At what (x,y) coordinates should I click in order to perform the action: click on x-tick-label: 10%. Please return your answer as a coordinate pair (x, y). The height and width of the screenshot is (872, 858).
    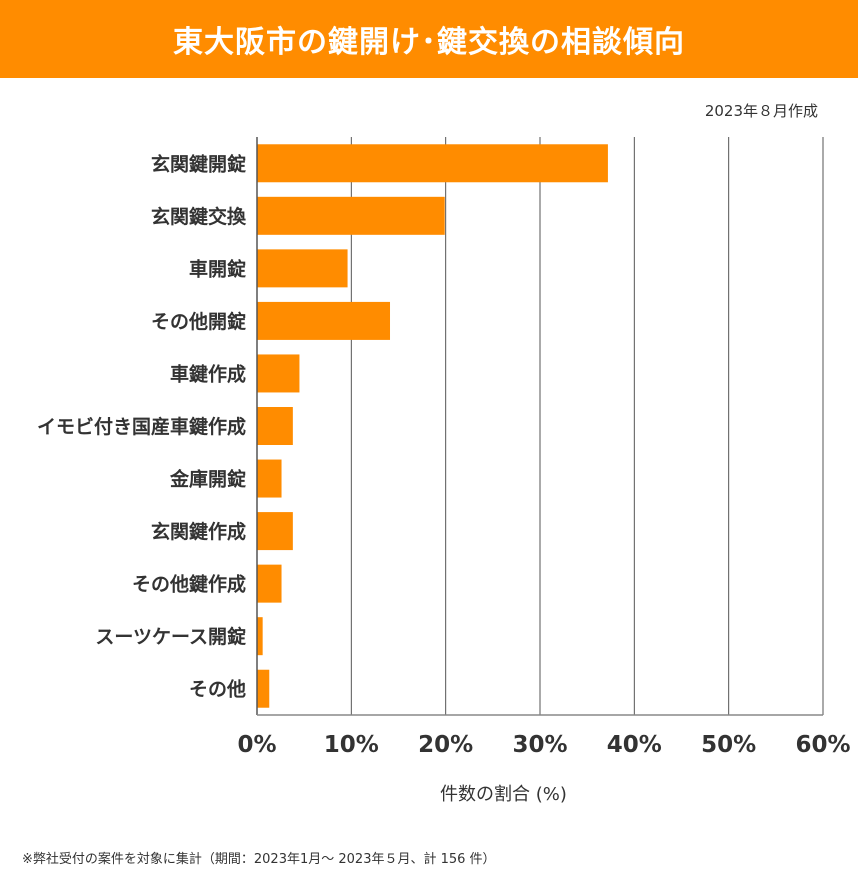
    Looking at the image, I should click on (351, 745).